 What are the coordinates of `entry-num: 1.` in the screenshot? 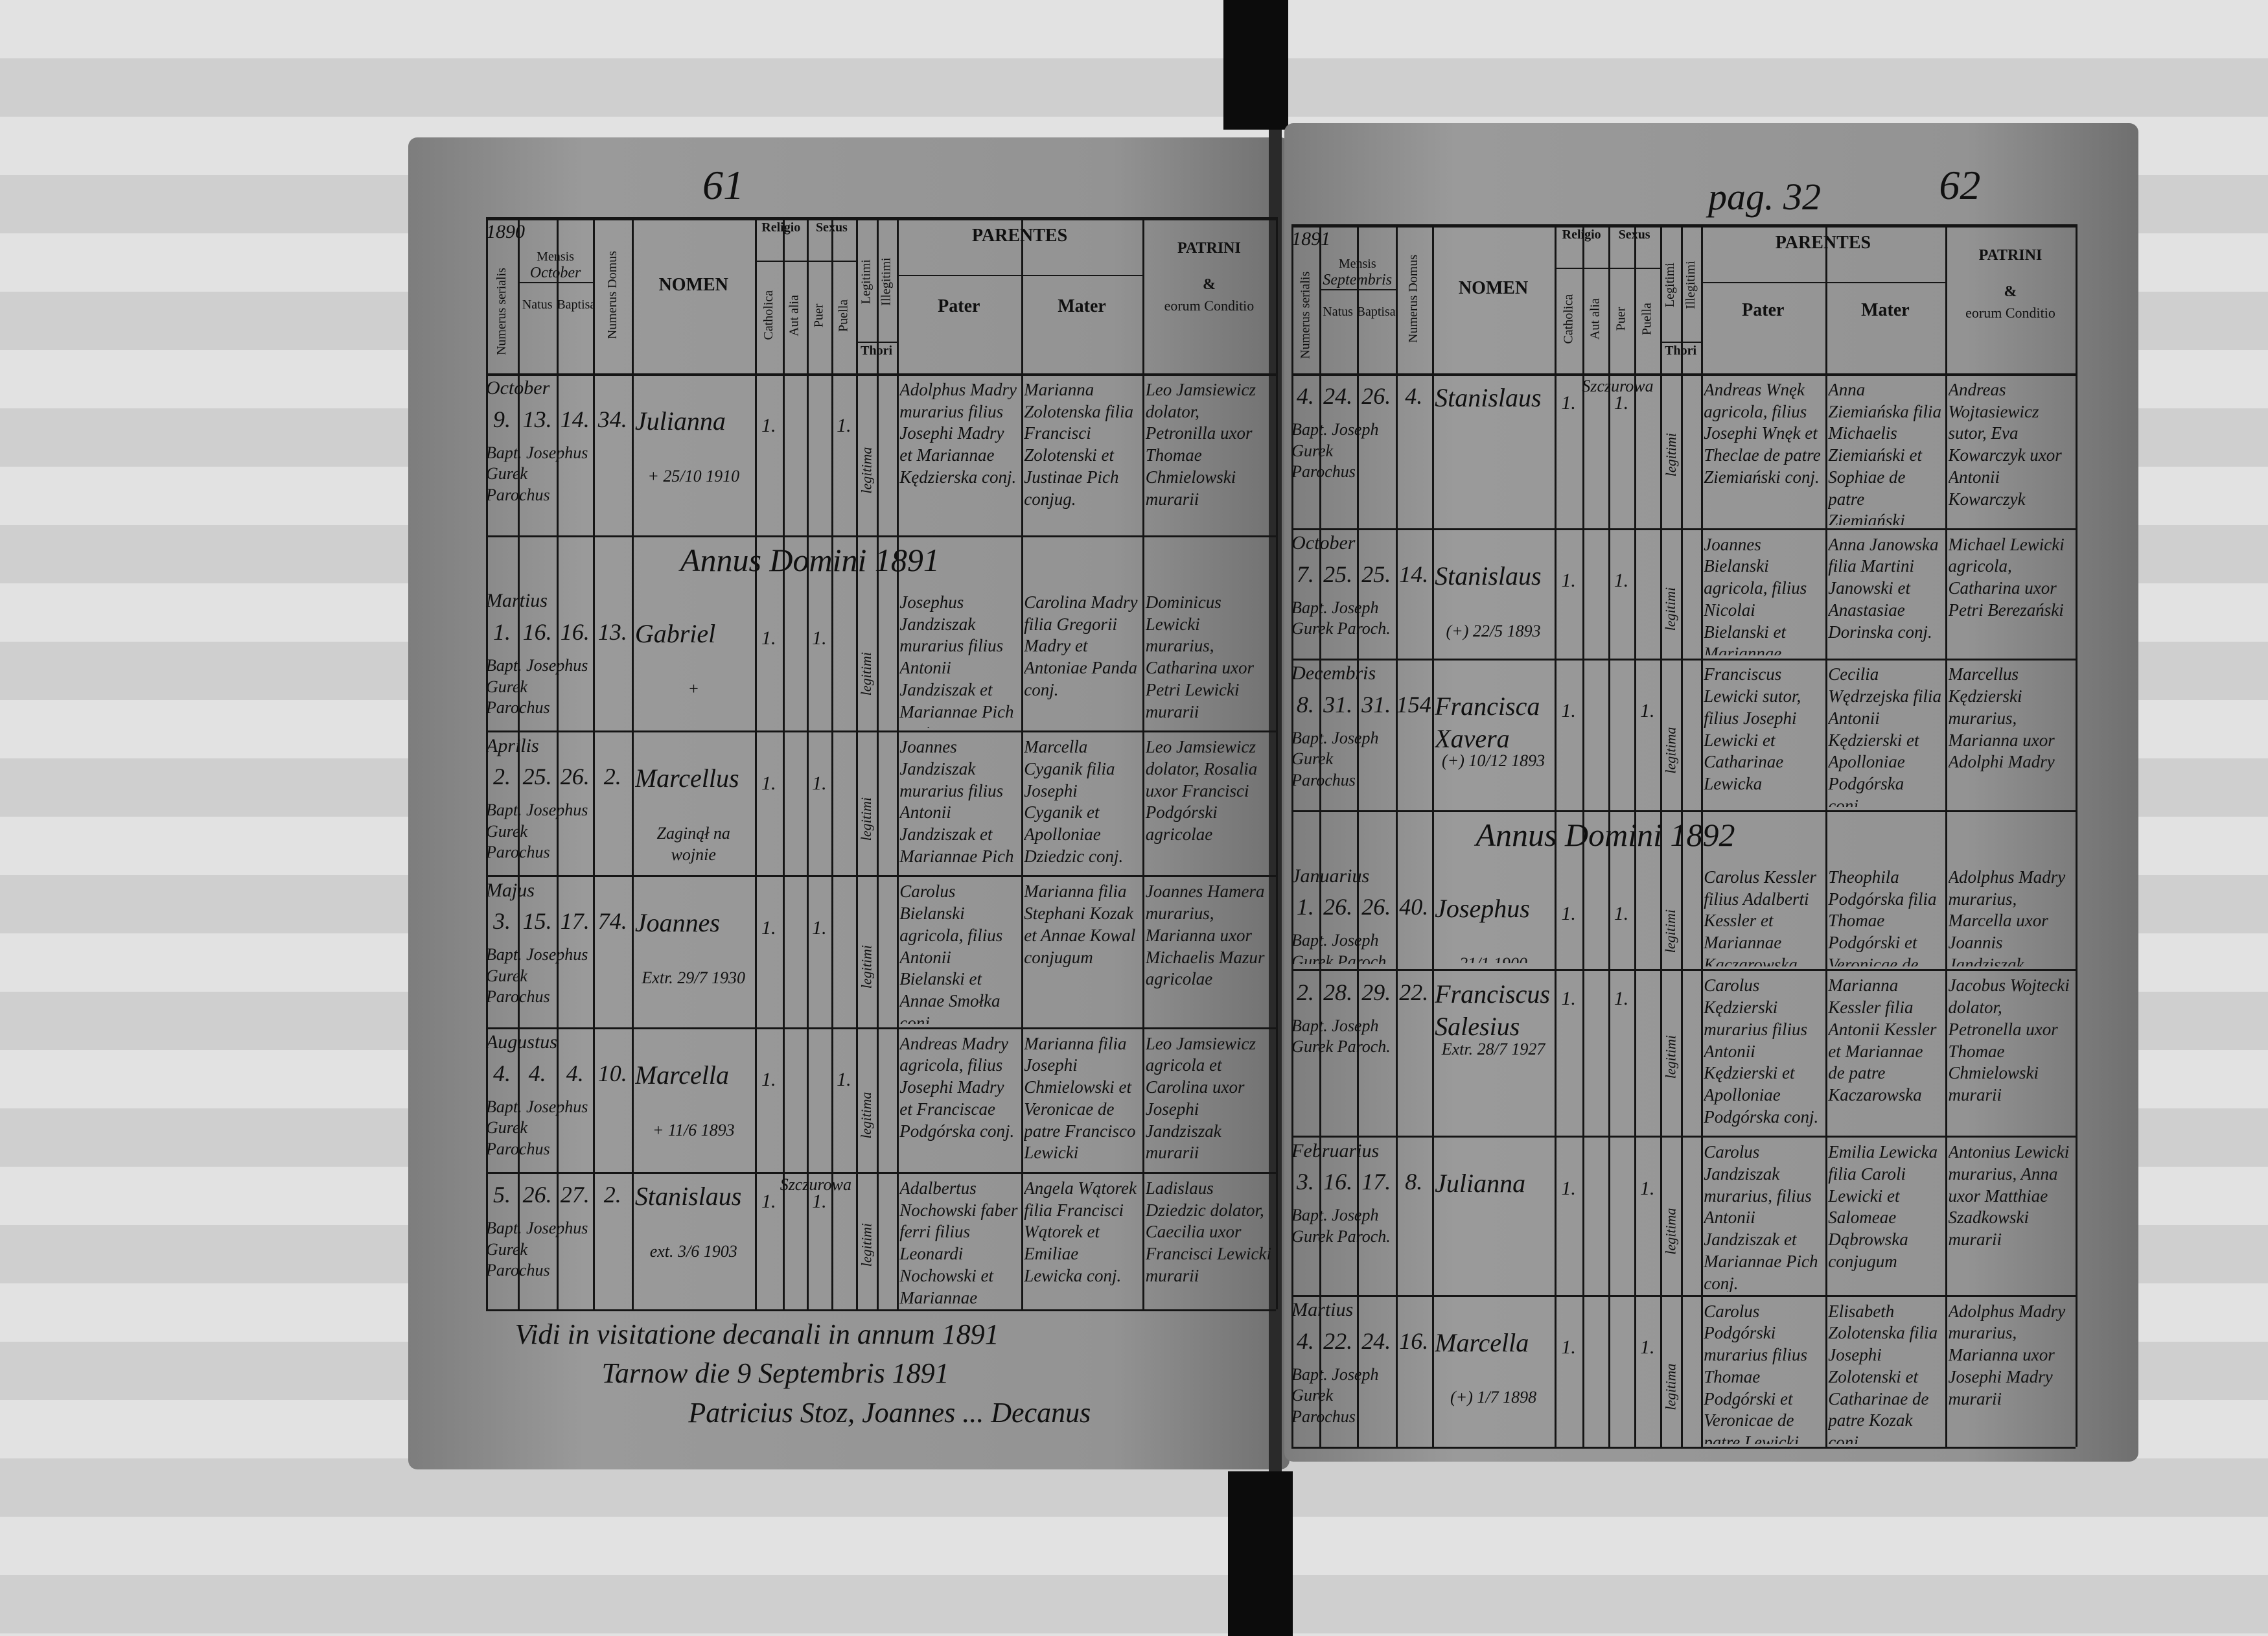 It's located at (1305, 907).